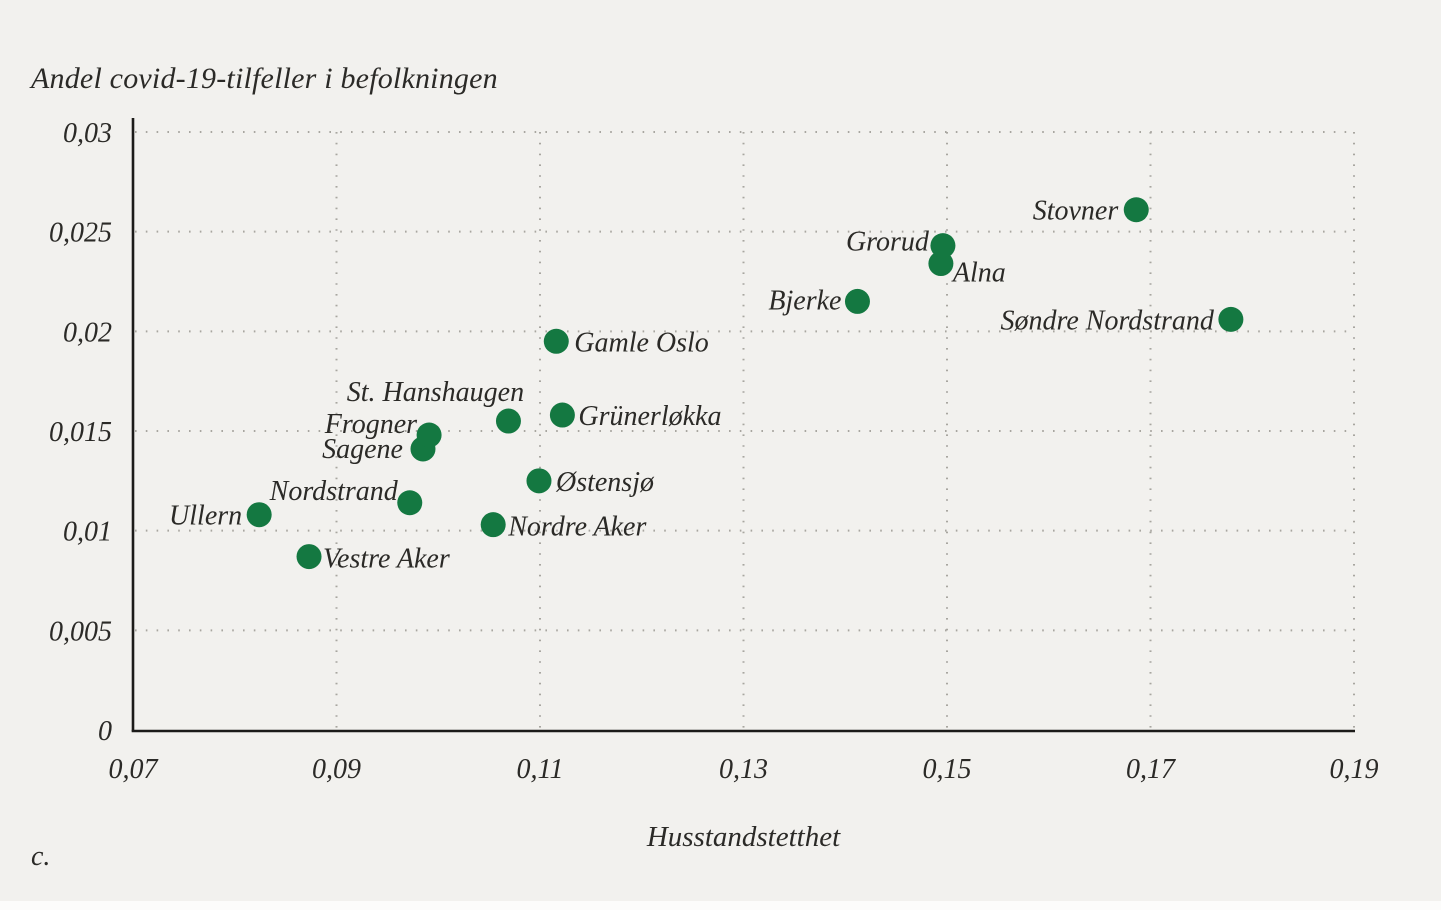 The height and width of the screenshot is (910, 1441). I want to click on data-point-frogner, so click(429, 435).